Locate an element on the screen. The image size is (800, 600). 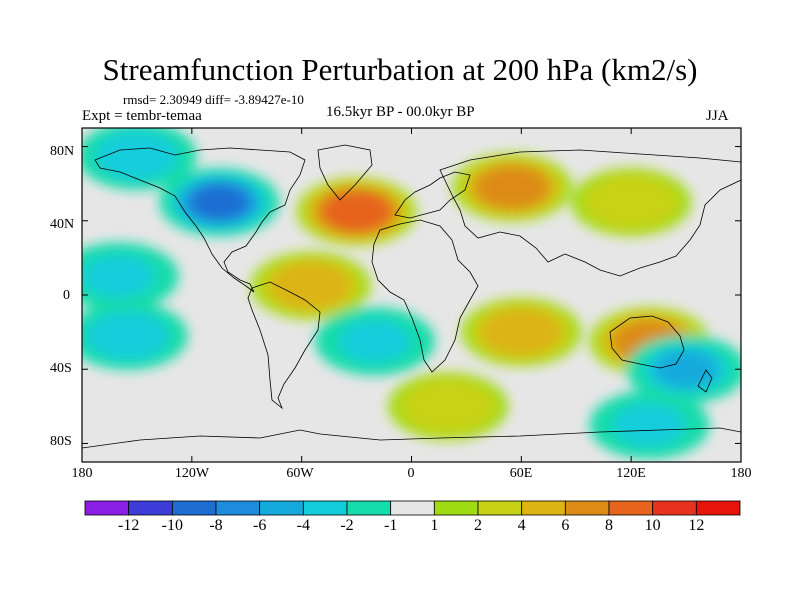
colorbar-label-8: 2 is located at coordinates (478, 525).